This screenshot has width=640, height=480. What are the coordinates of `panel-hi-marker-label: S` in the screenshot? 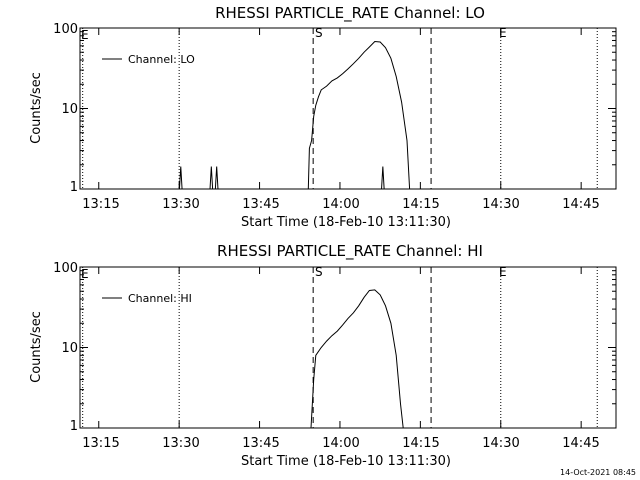 It's located at (319, 272).